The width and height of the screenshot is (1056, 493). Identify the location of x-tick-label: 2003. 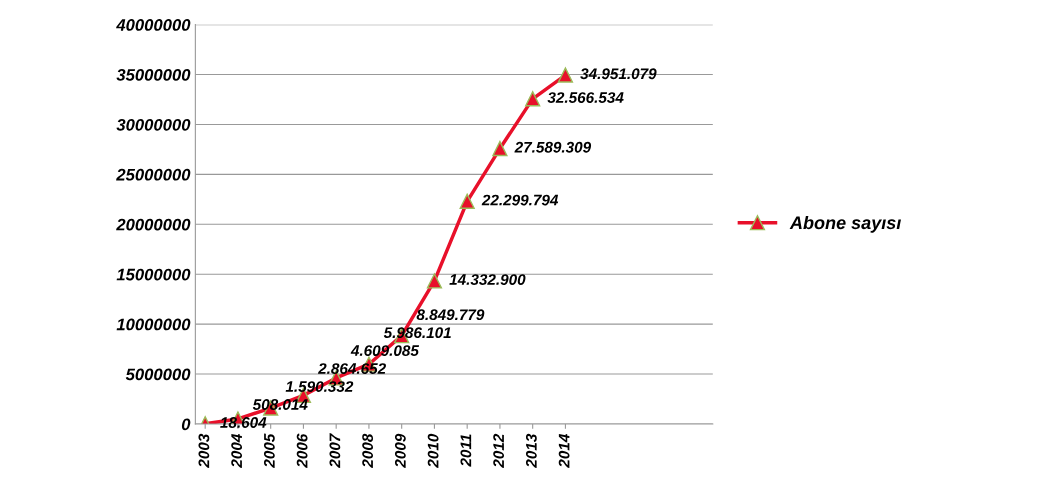
(204, 450).